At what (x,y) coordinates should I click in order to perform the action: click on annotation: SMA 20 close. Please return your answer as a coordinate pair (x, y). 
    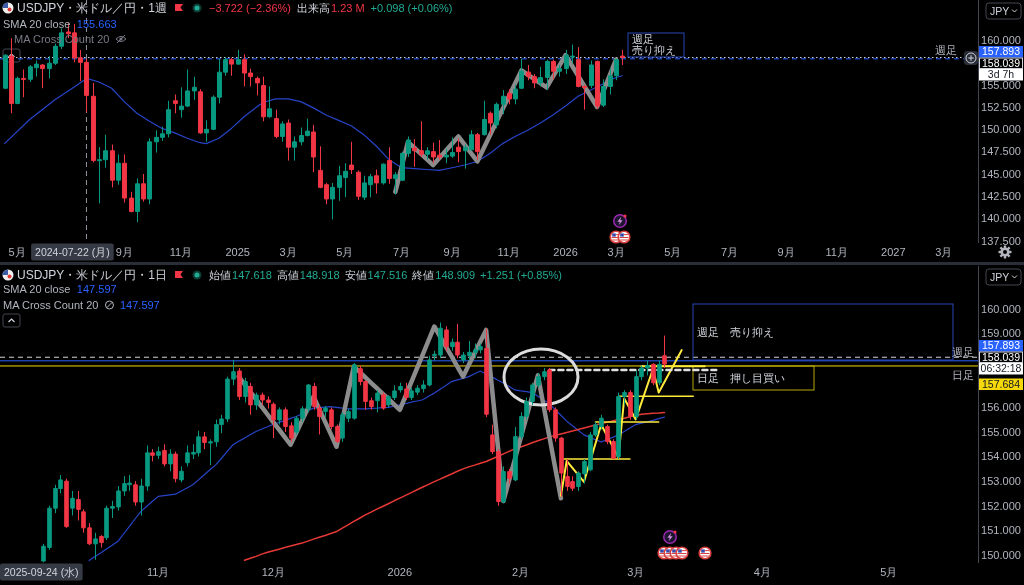
    Looking at the image, I should click on (37, 24).